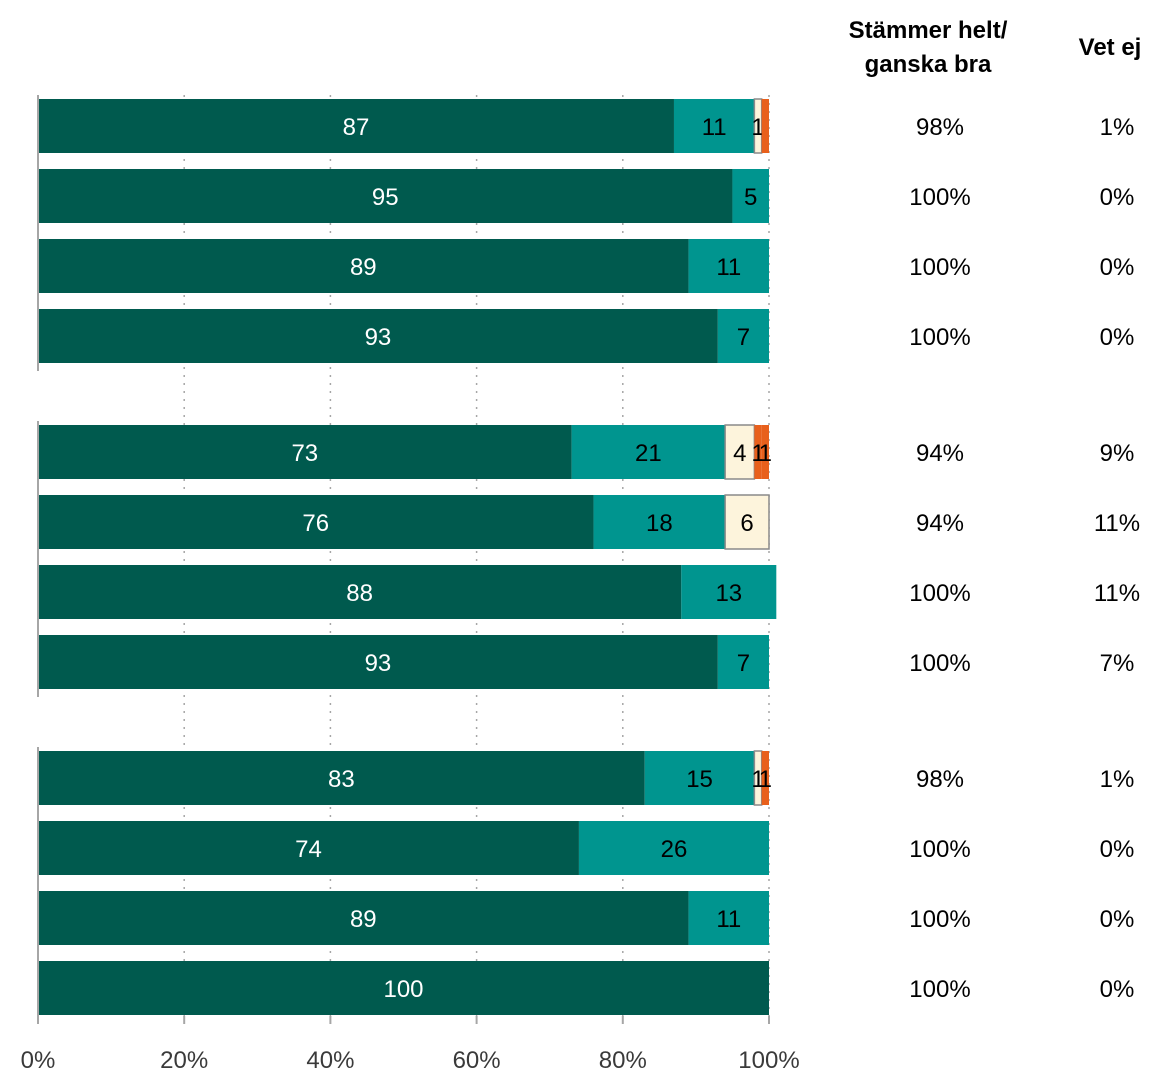 The height and width of the screenshot is (1074, 1163). What do you see at coordinates (768, 1060) in the screenshot?
I see `x-tick-label: 100%` at bounding box center [768, 1060].